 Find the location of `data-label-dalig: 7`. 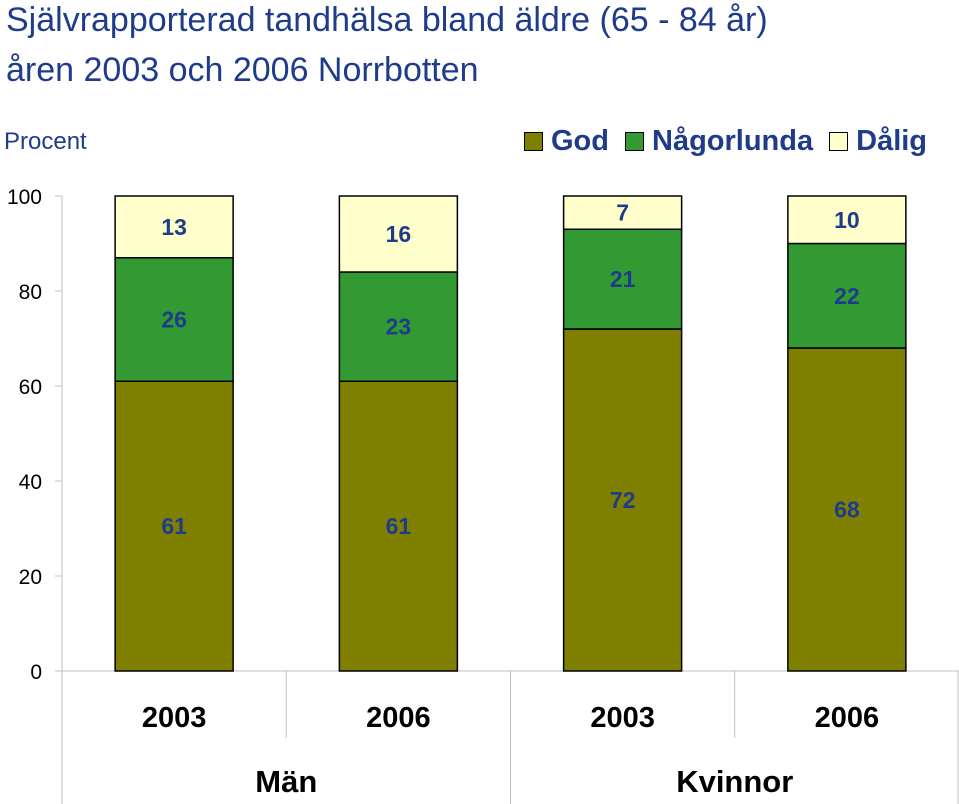

data-label-dalig: 7 is located at coordinates (622, 213).